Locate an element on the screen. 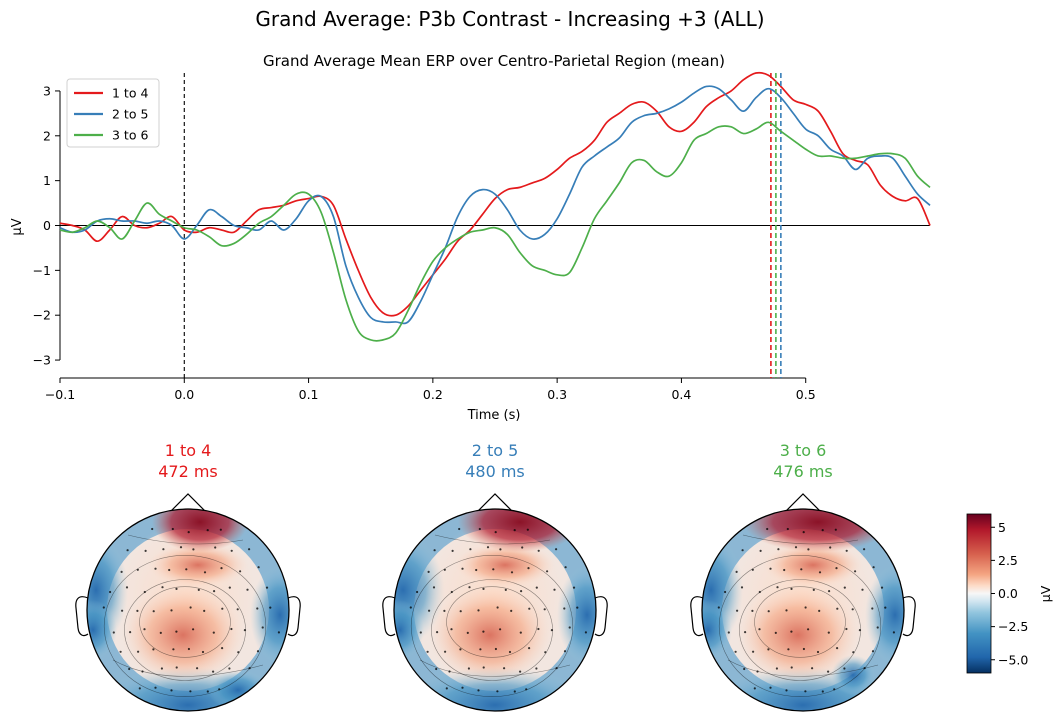  y-tick-label: 0 is located at coordinates (47, 225).